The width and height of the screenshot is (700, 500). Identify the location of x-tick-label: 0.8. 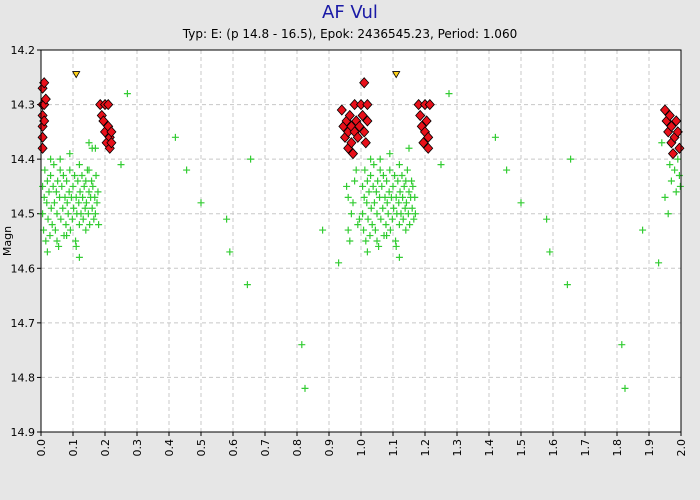
(297, 448).